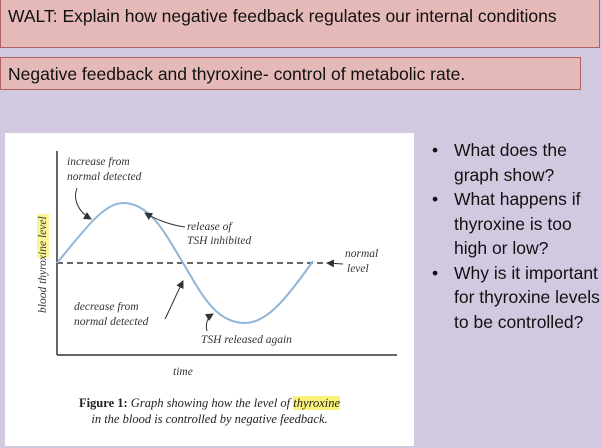 Image resolution: width=602 pixels, height=448 pixels. I want to click on question-text: What does the graph show?, so click(510, 162).